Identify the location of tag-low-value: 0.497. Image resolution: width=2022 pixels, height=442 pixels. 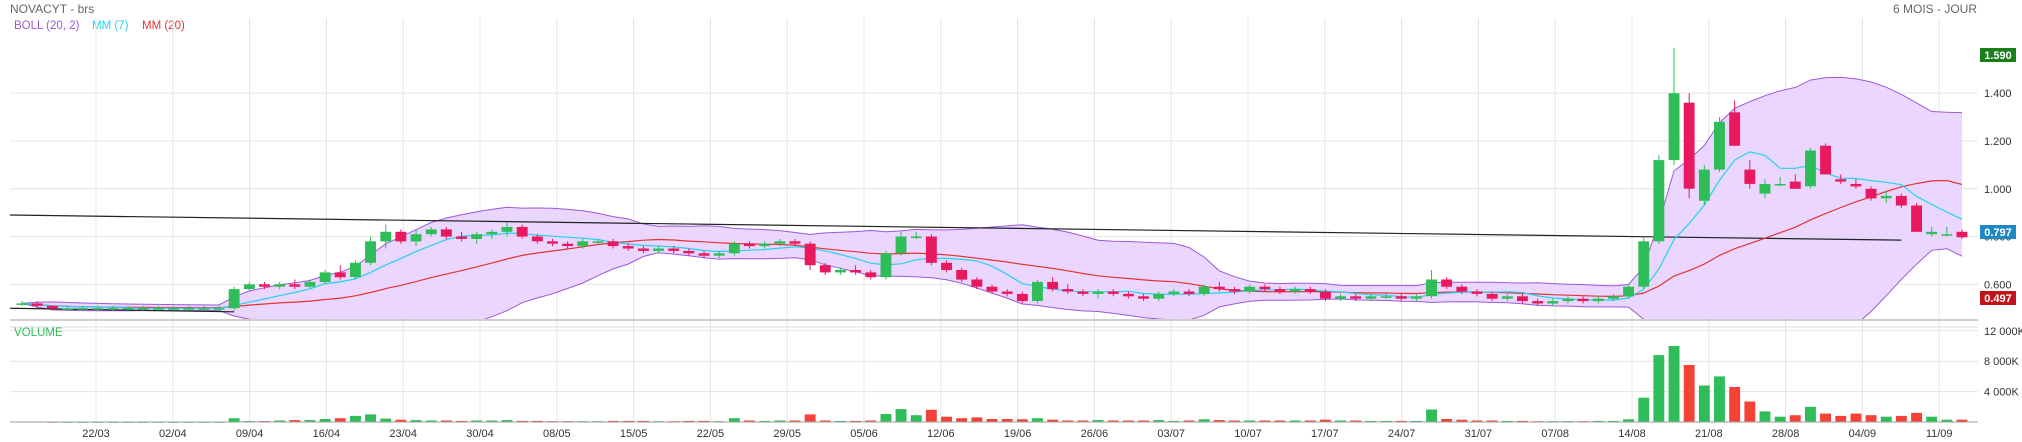
(1998, 299).